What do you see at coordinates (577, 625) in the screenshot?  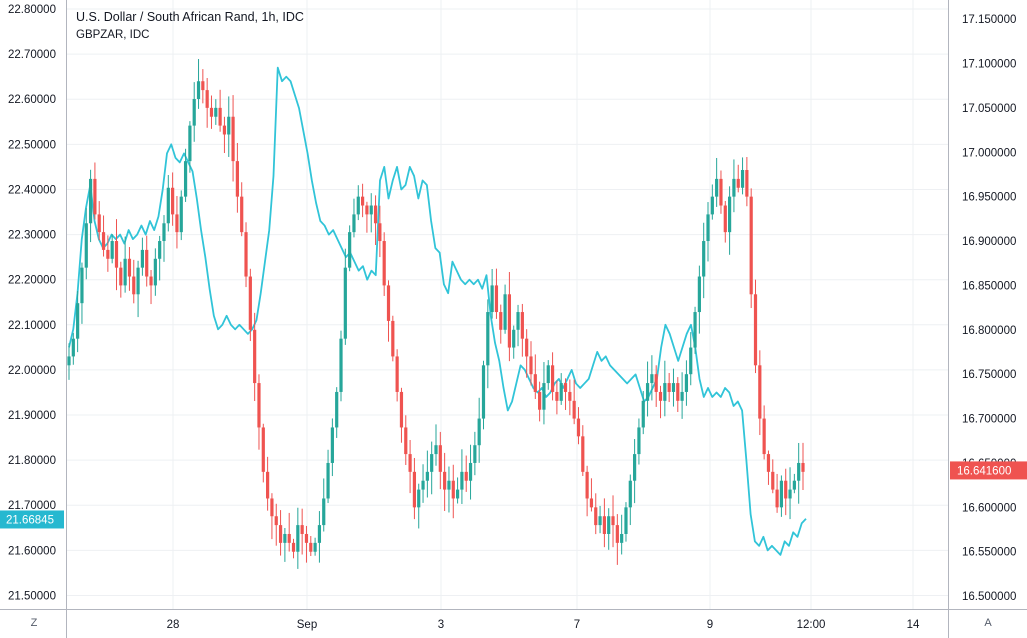 I see `time-tick-label: 7` at bounding box center [577, 625].